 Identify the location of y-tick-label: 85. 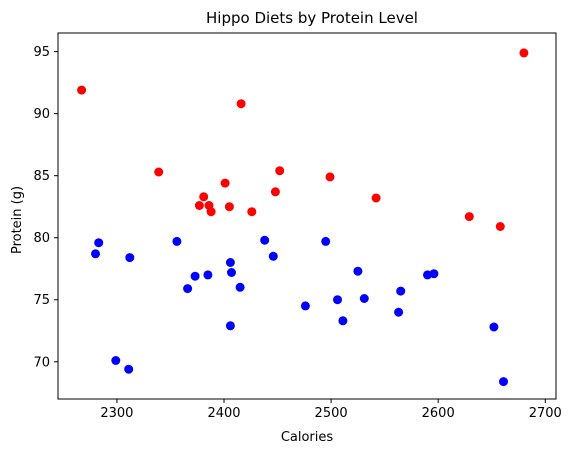
(41, 176).